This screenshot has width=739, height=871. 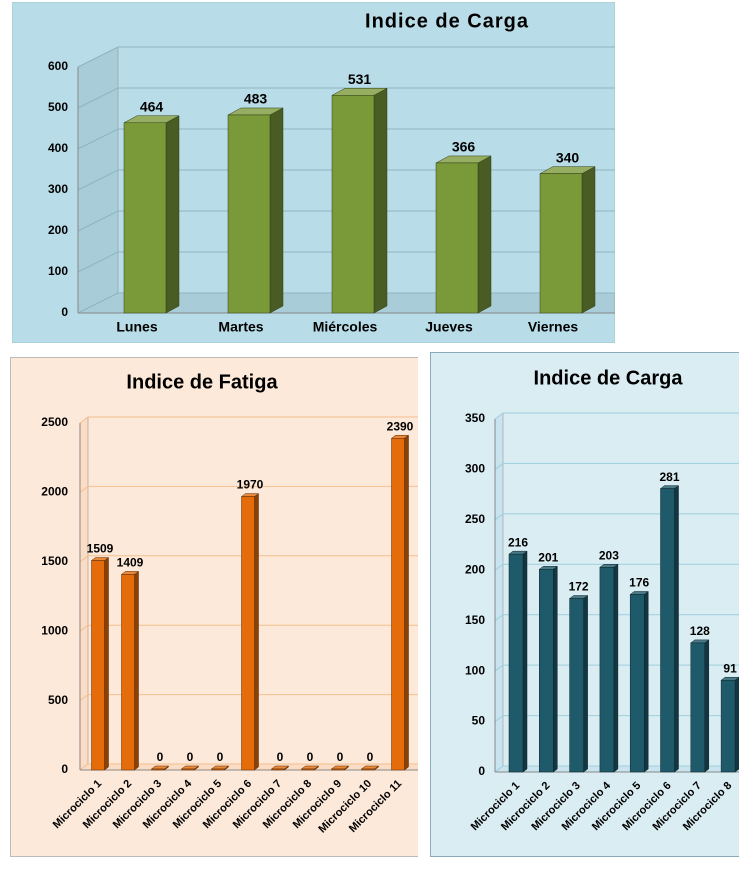 I want to click on value-label: 531, so click(x=360, y=79).